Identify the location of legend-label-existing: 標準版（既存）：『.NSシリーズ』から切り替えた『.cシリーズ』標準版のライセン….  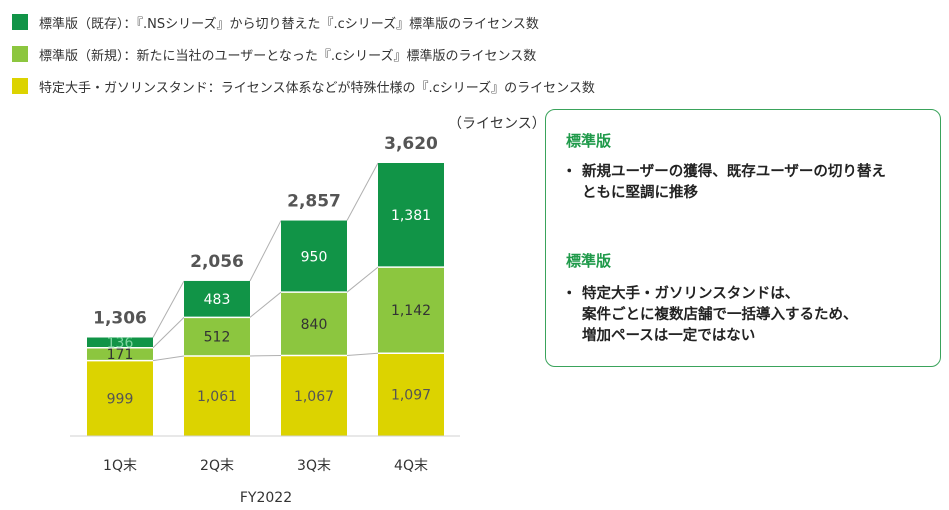
(289, 24).